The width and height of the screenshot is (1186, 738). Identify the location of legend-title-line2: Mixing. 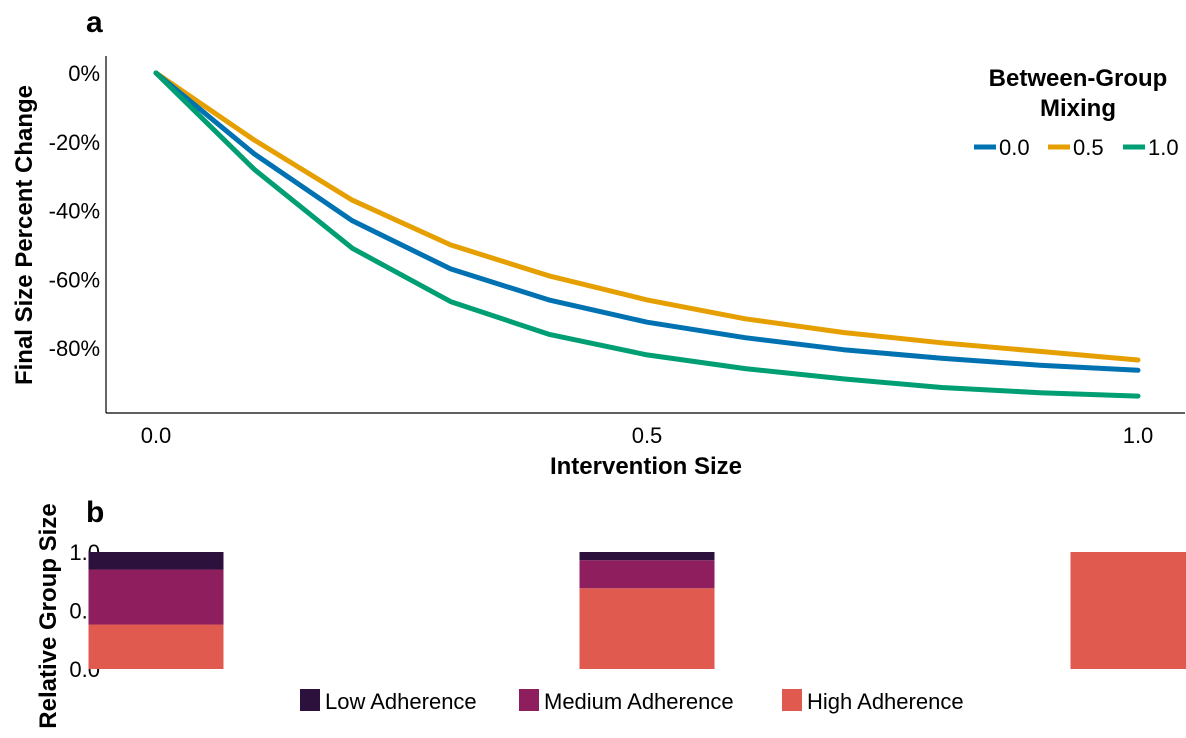
(1078, 108).